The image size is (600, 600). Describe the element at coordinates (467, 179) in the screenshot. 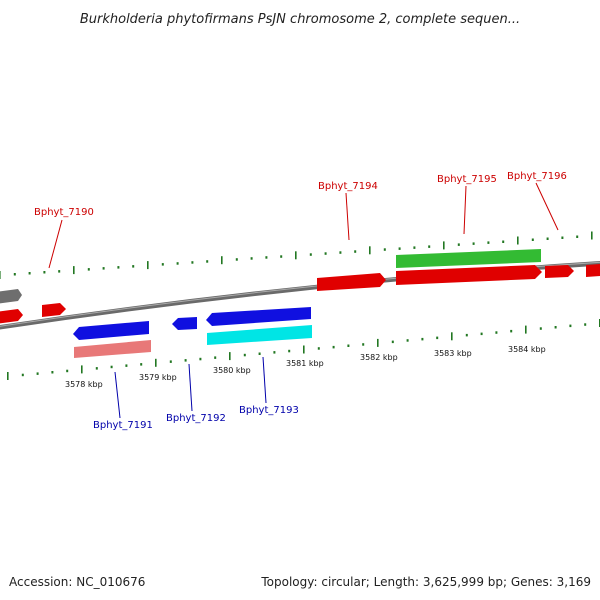

I see `gene-label-bphyt-7195: Bphyt_7195` at that location.